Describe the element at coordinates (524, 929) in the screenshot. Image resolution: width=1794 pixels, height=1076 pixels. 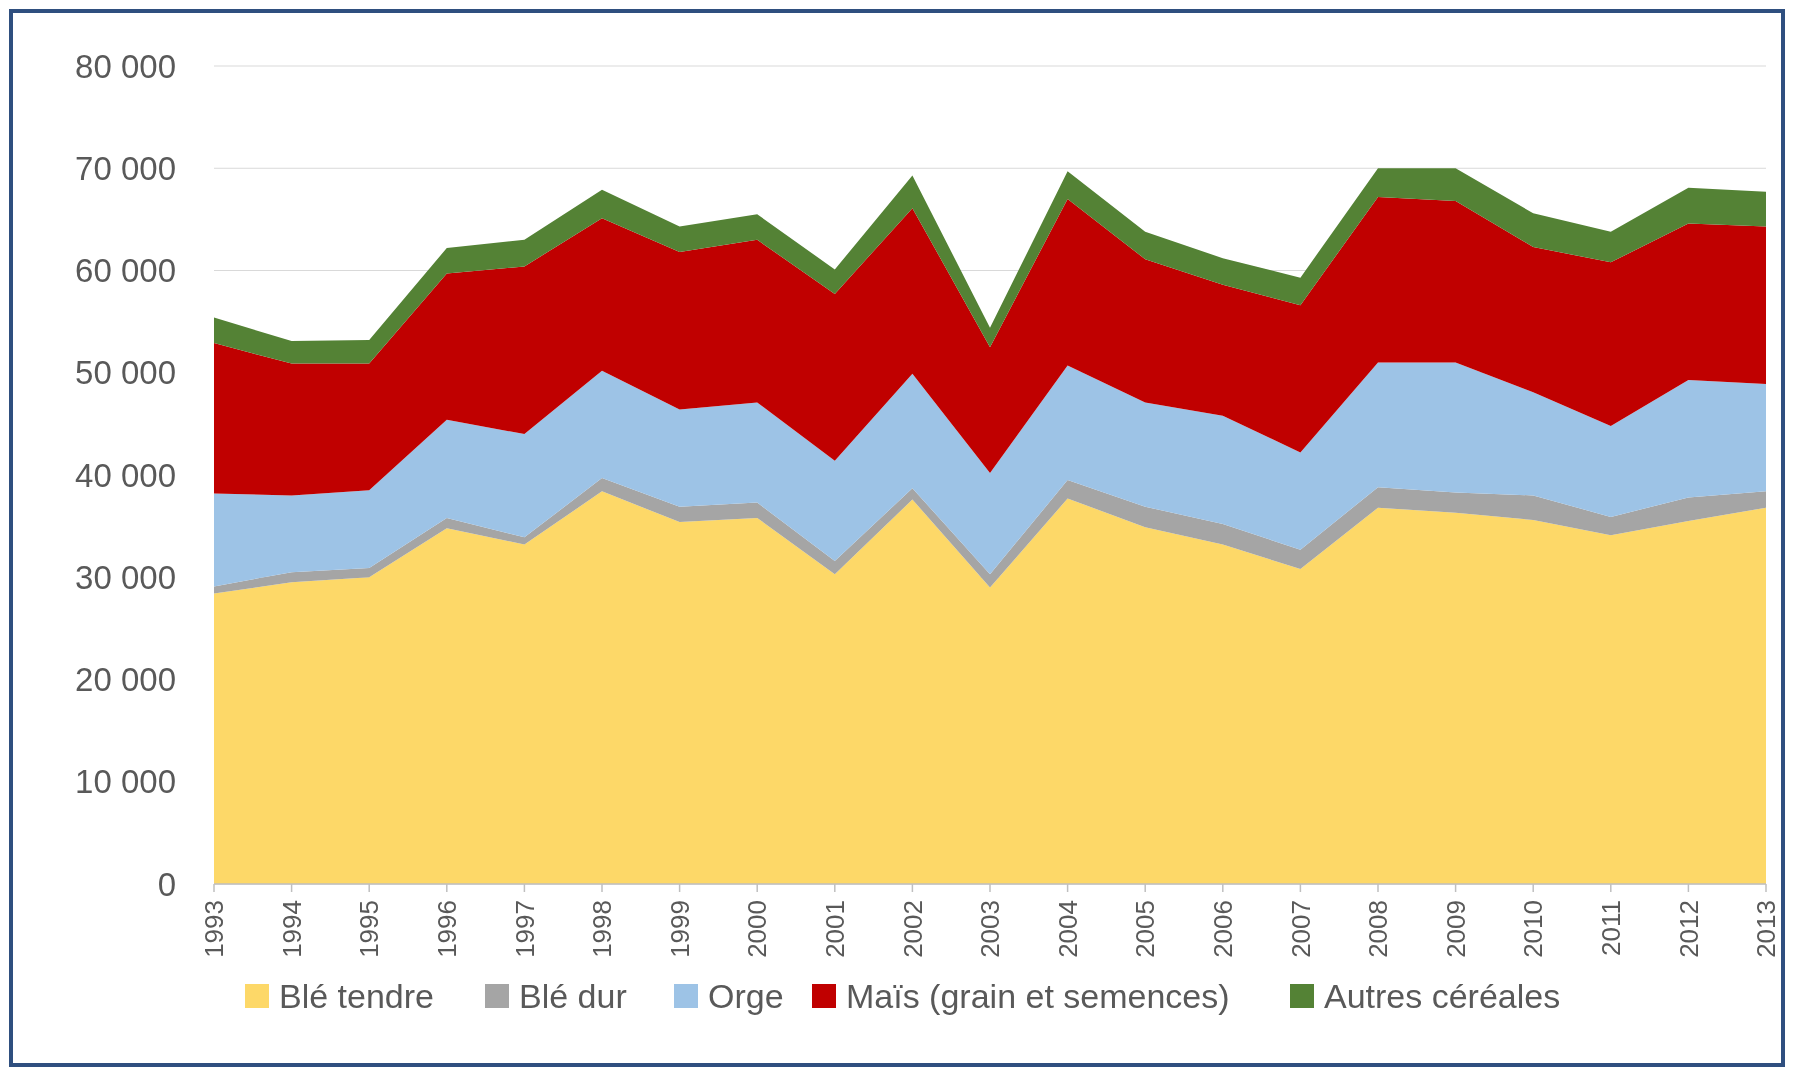
I see `x-tick-label: 1997` at that location.